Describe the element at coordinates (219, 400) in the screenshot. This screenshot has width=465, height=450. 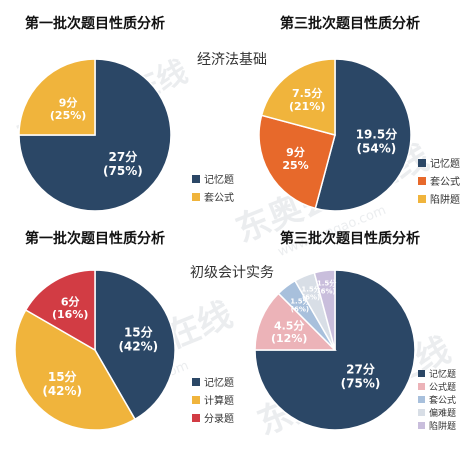
I see `legend-label: 计算题` at that location.